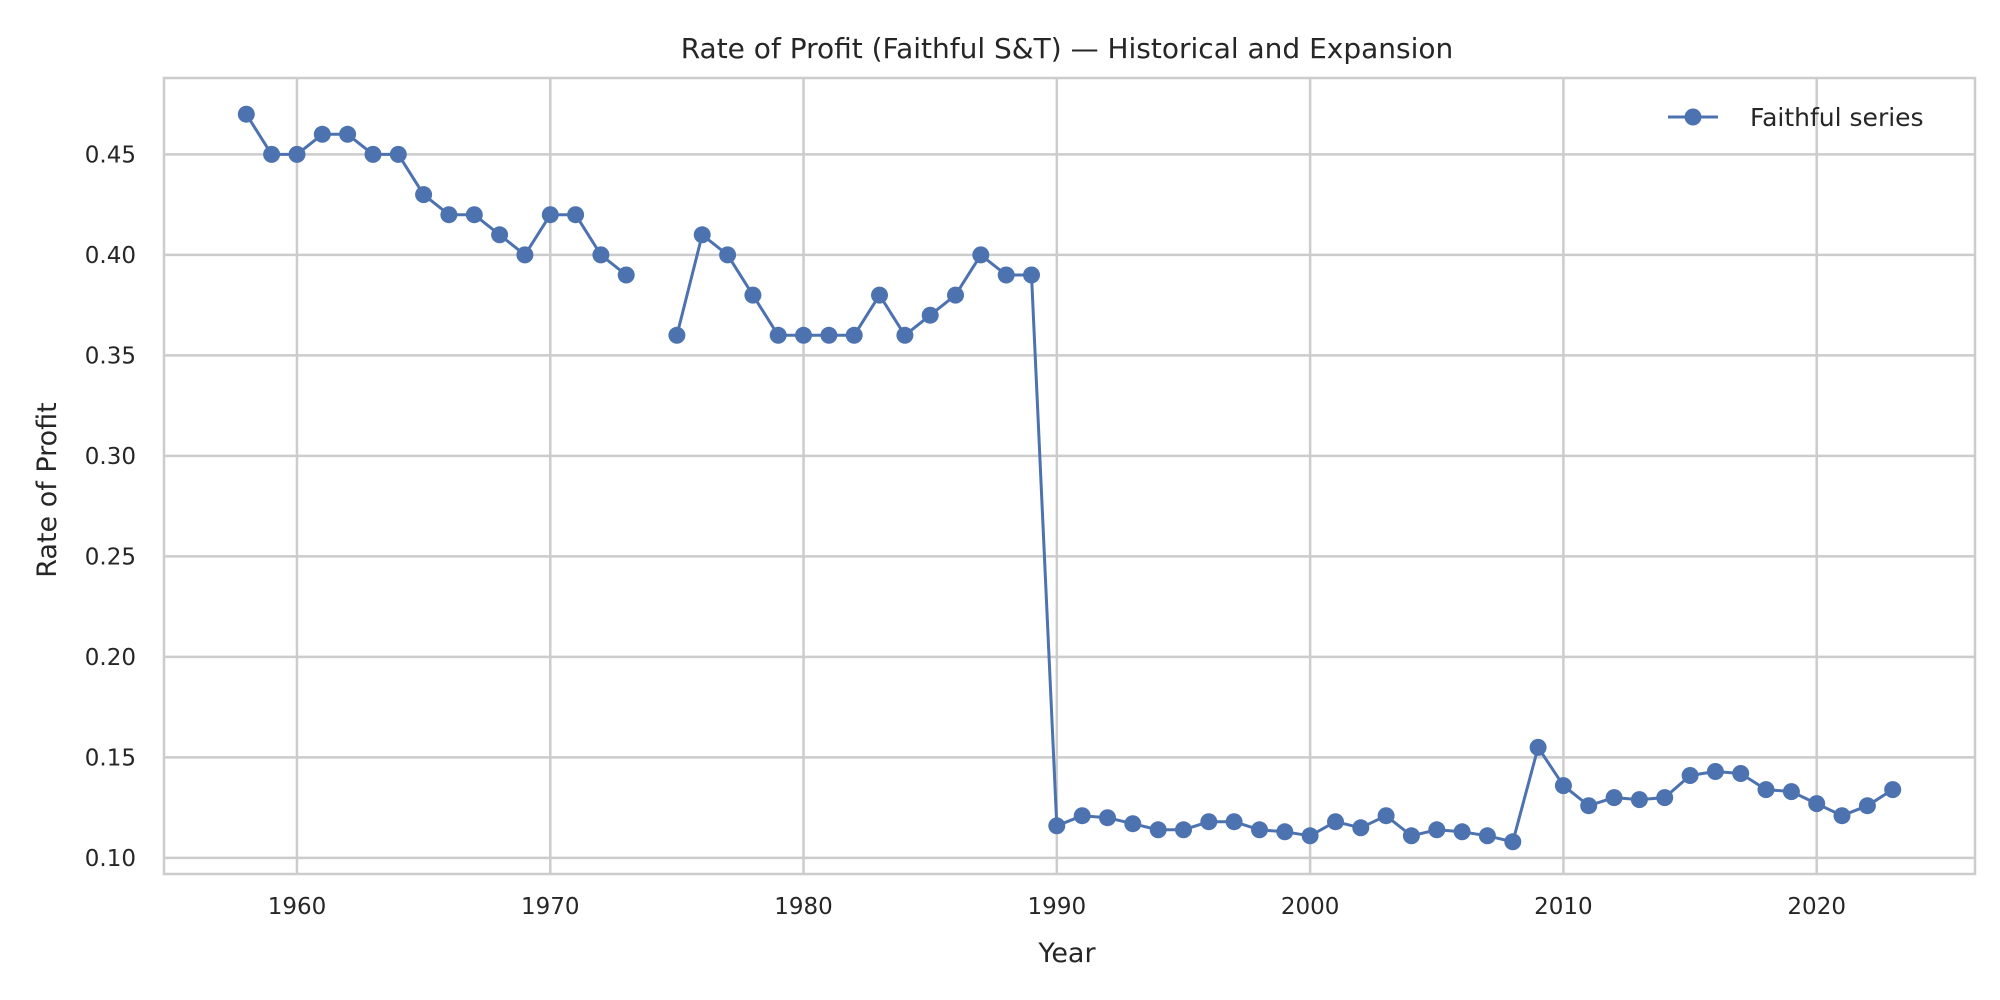  Describe the element at coordinates (47, 490) in the screenshot. I see `y-axis-label: Rate of Profit` at that location.